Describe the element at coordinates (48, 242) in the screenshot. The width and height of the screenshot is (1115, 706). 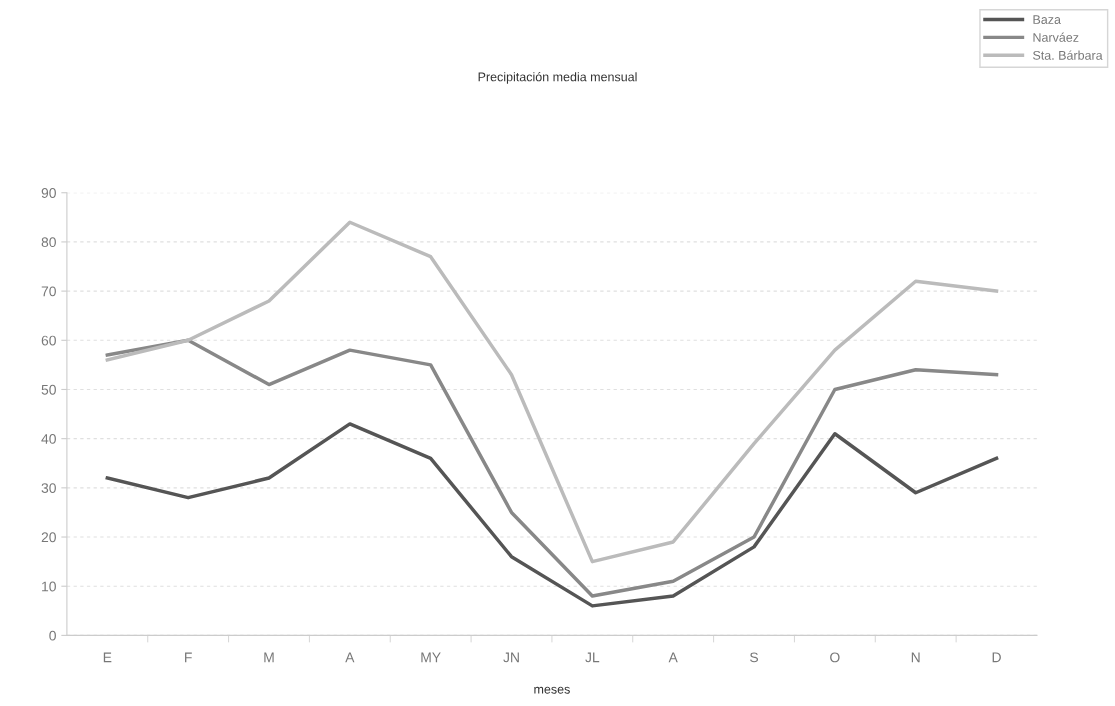
I see `y-tick-label: 80` at that location.